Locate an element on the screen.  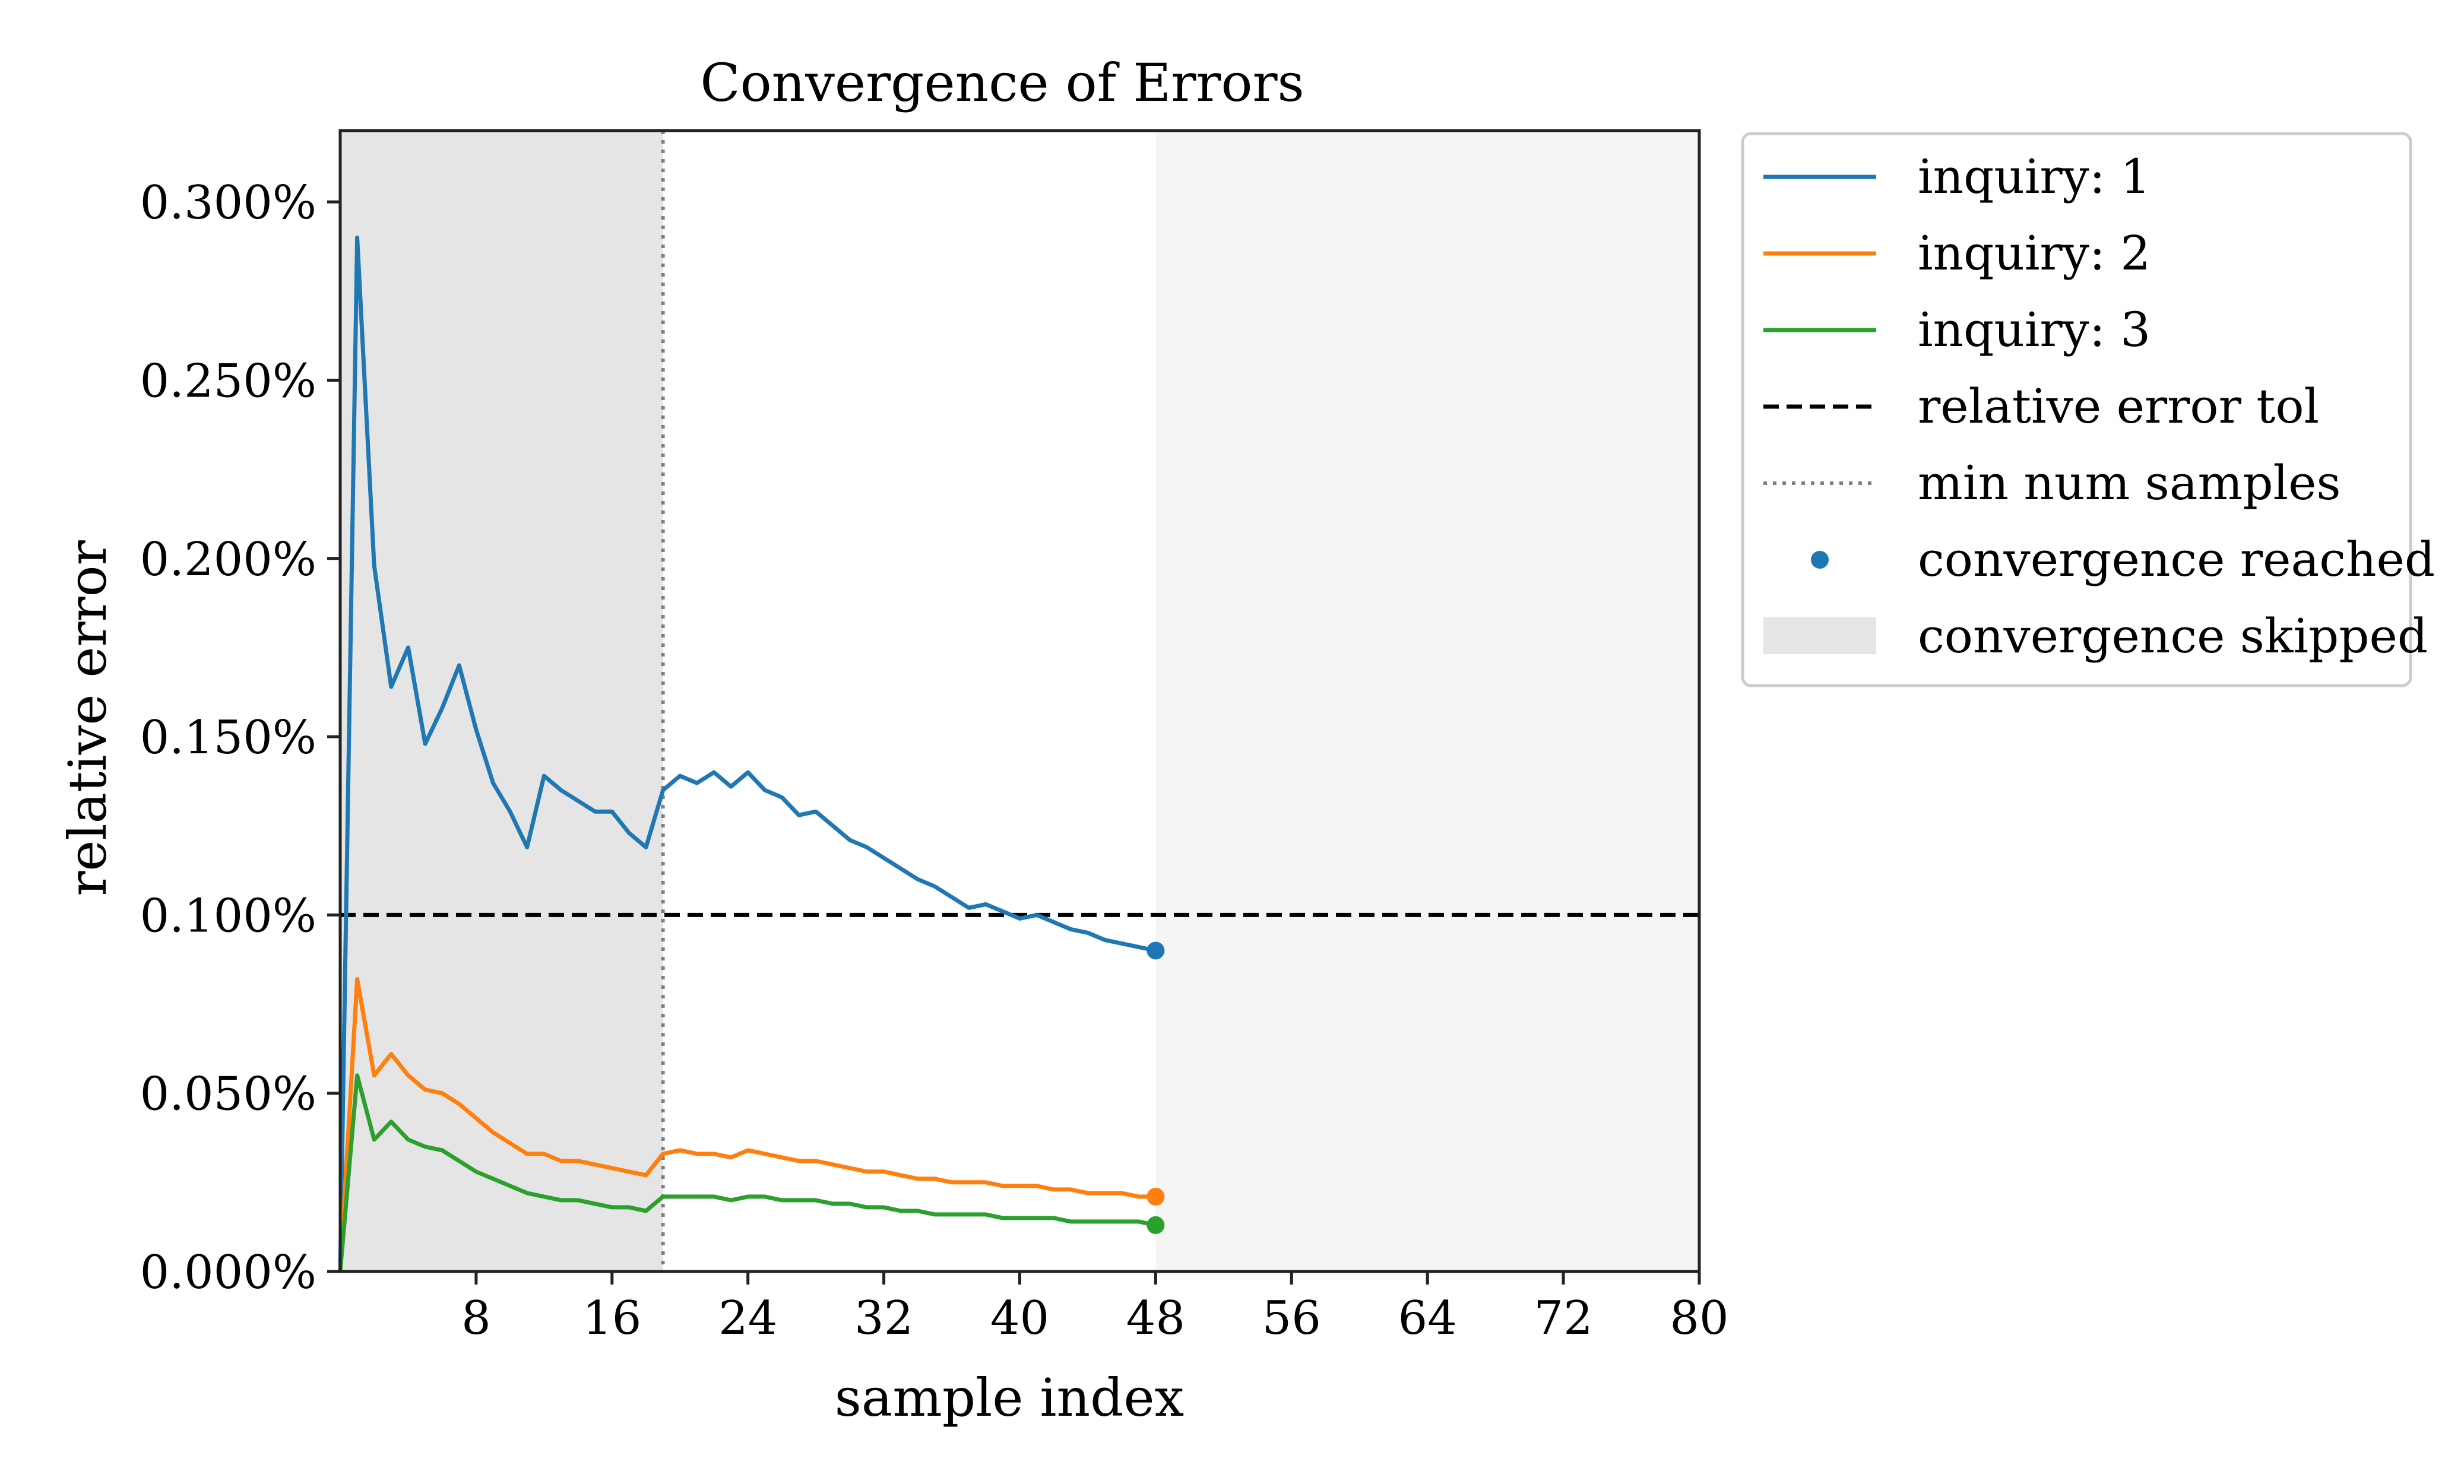
chart-title: Convergence of Errors is located at coordinates (1002, 82).